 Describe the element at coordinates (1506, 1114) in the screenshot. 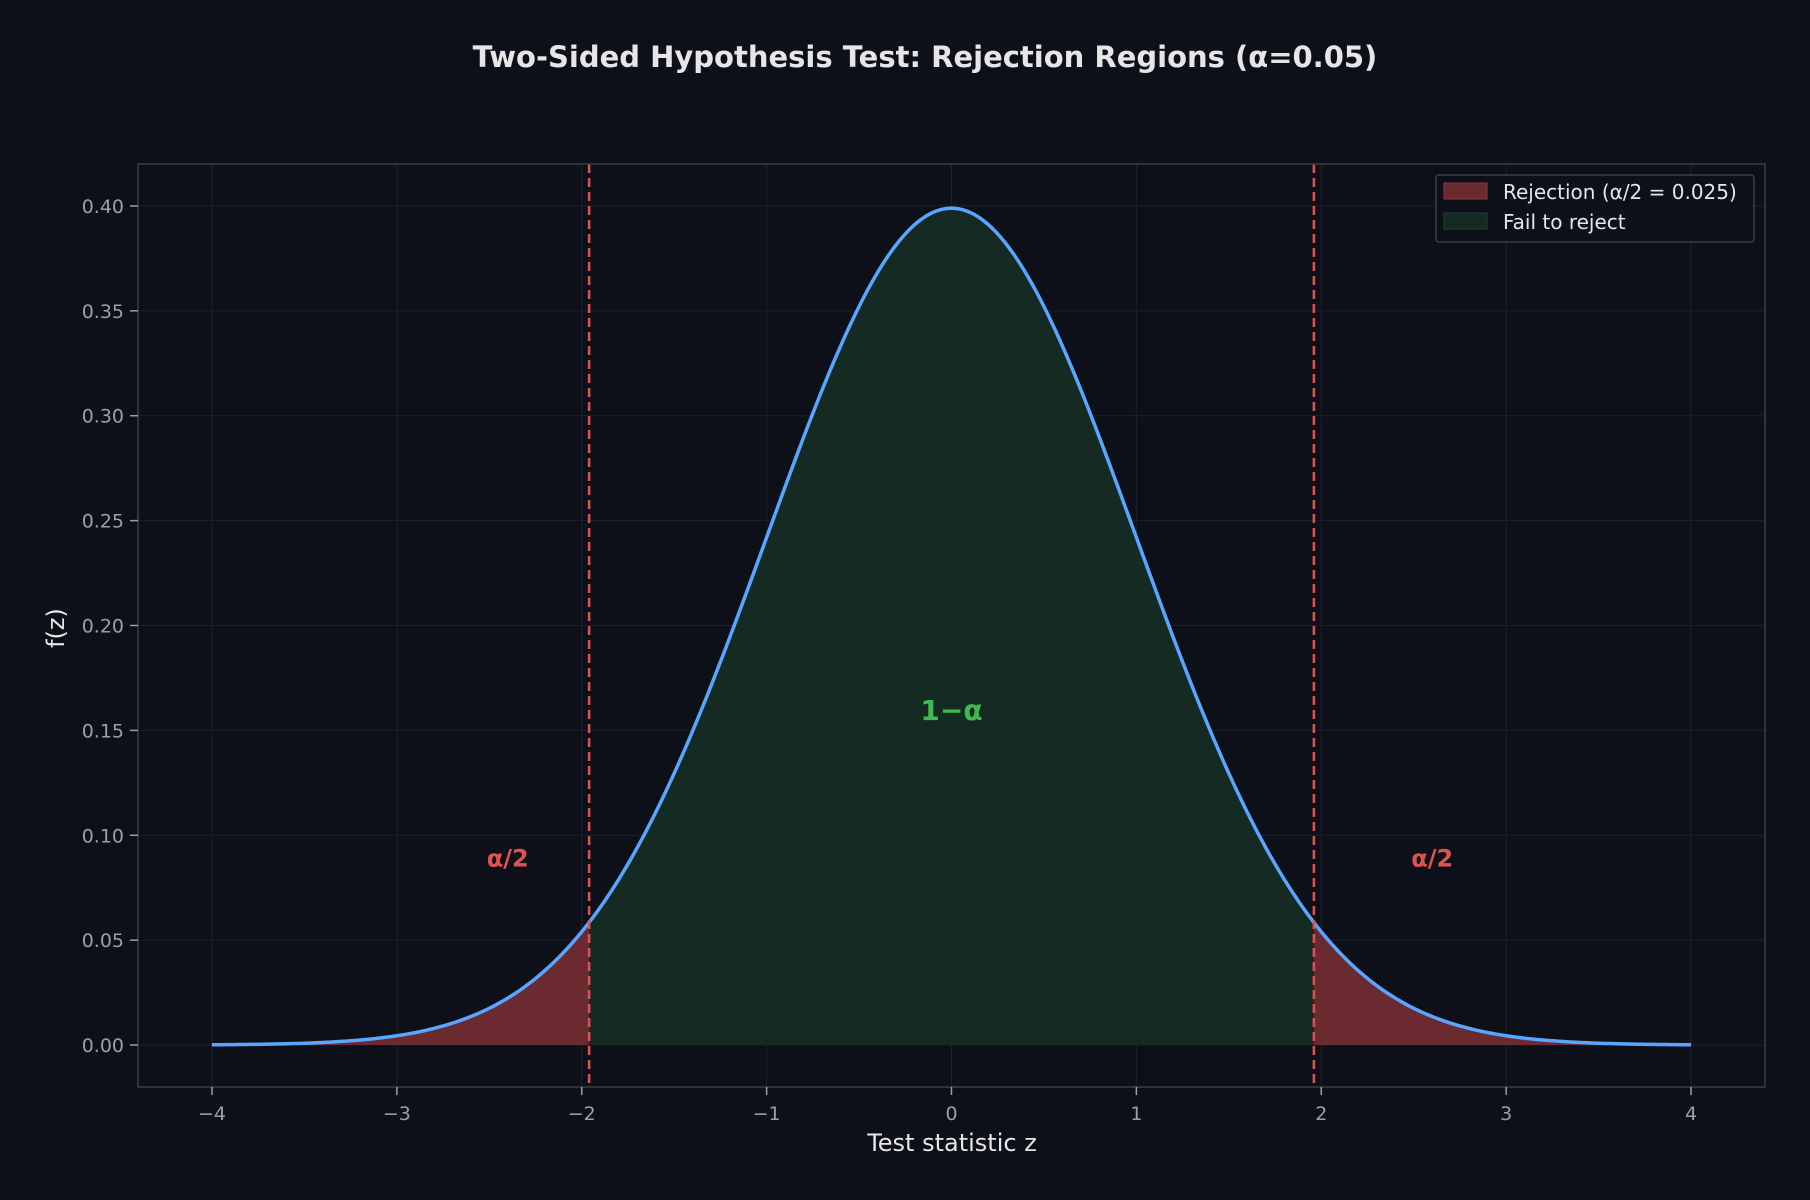

I see `x-tick-label: 3` at that location.